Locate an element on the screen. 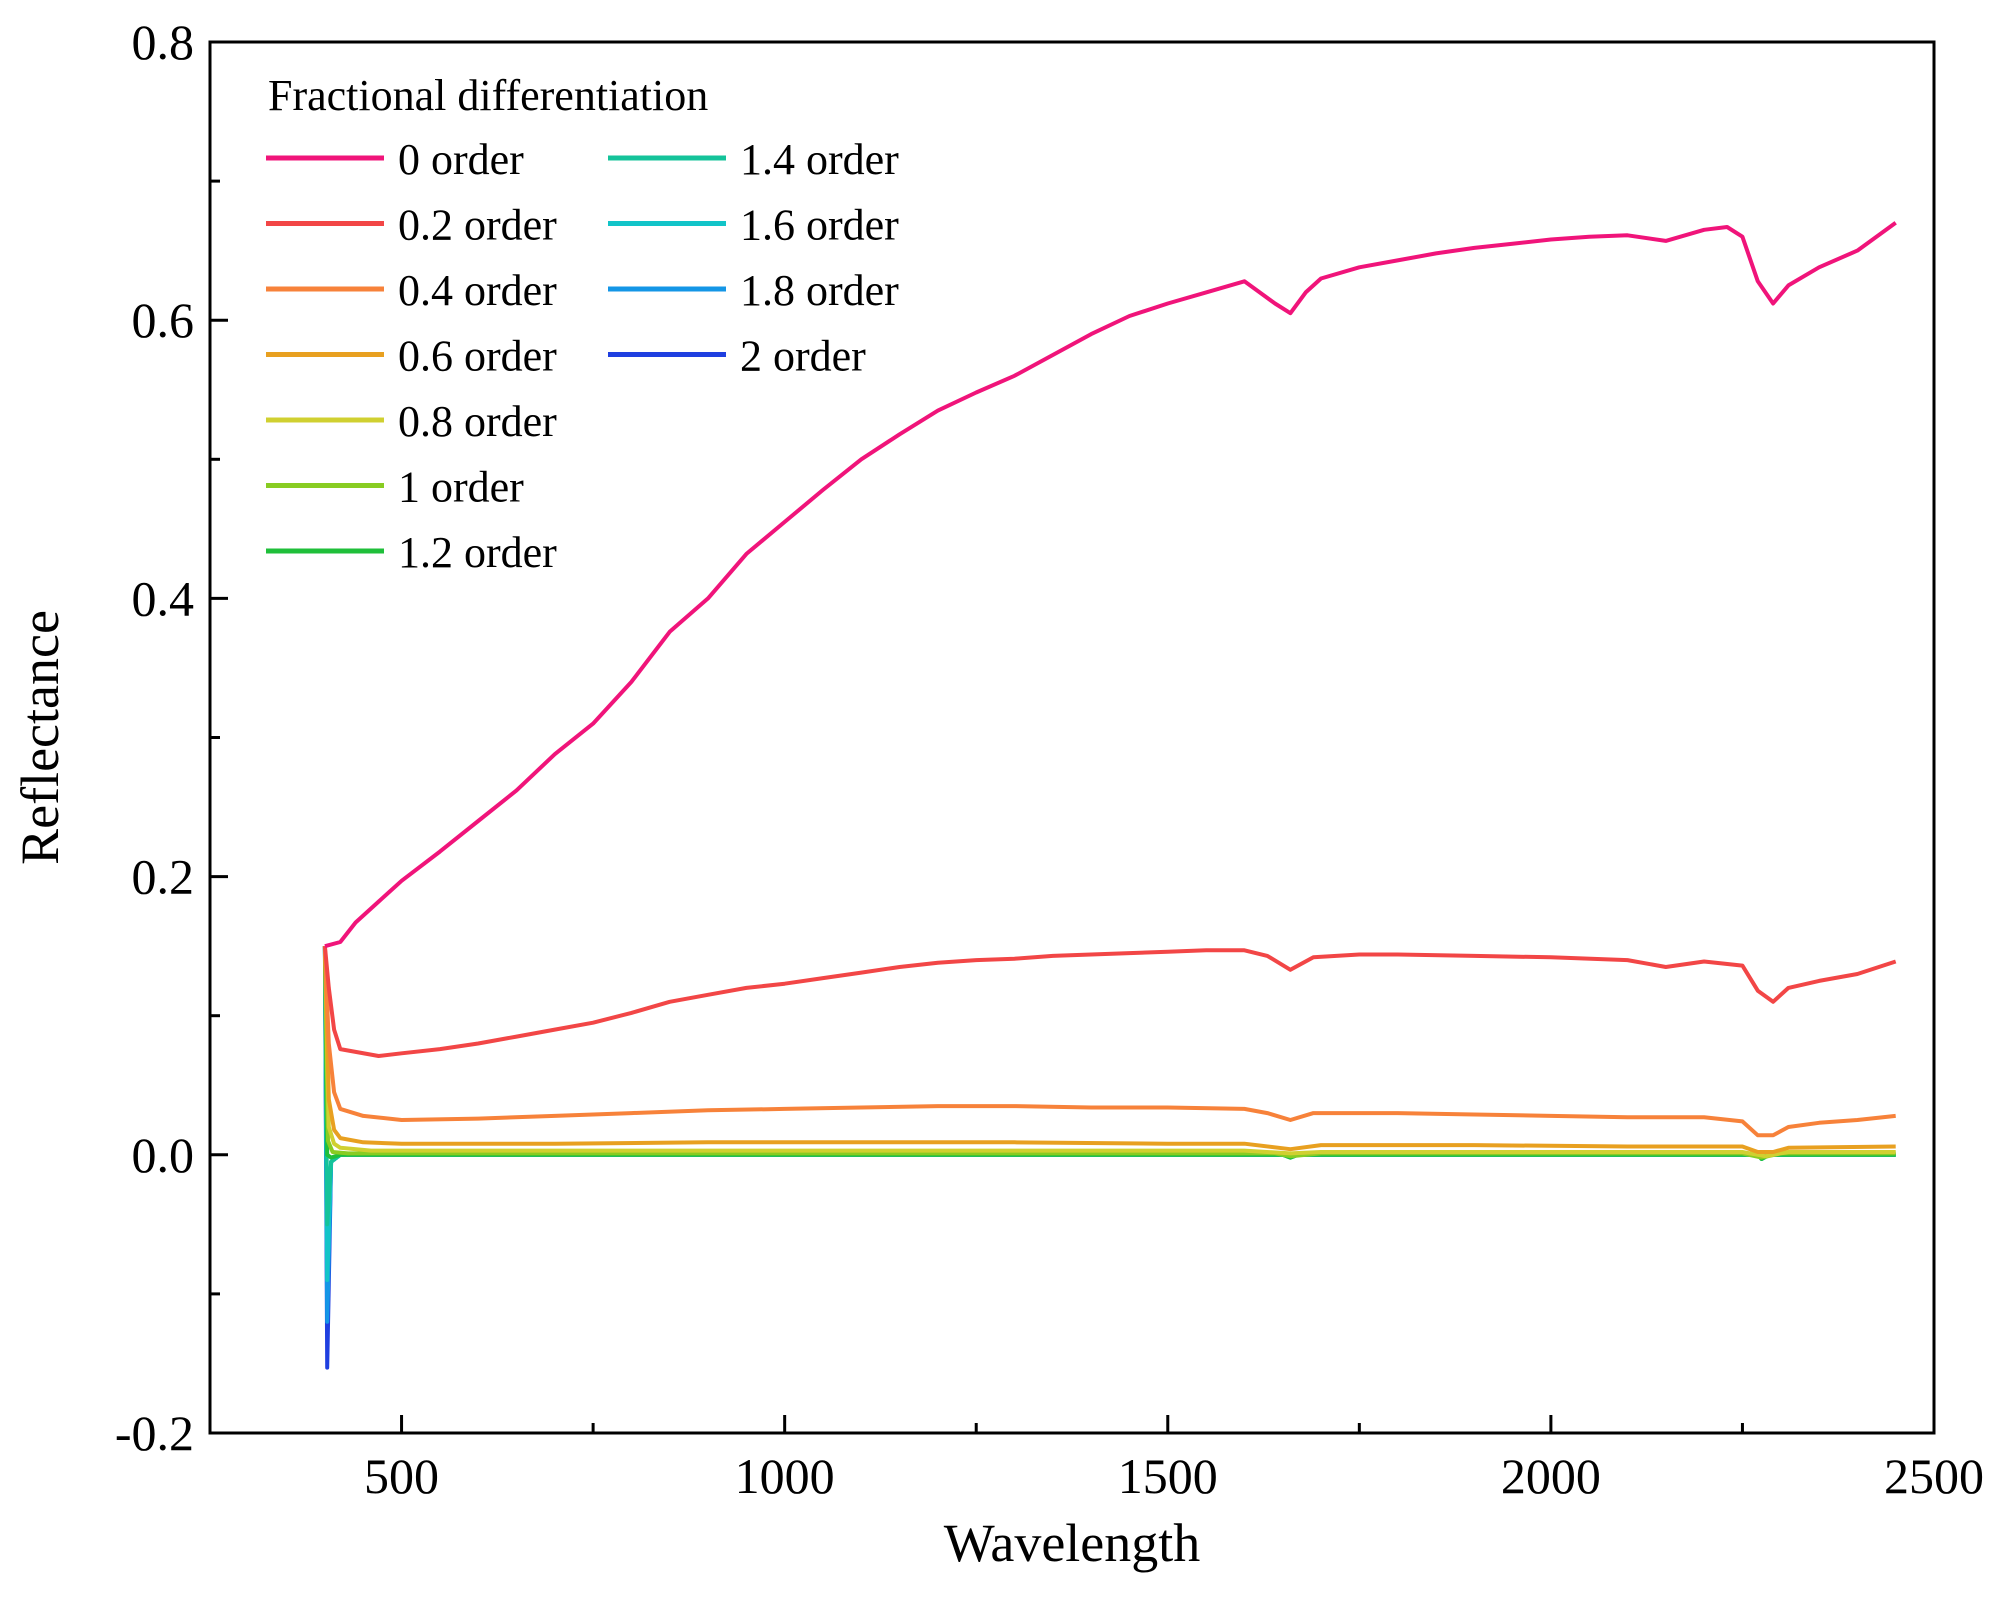 The image size is (2008, 1615). legend-item: 2 order is located at coordinates (737, 356).